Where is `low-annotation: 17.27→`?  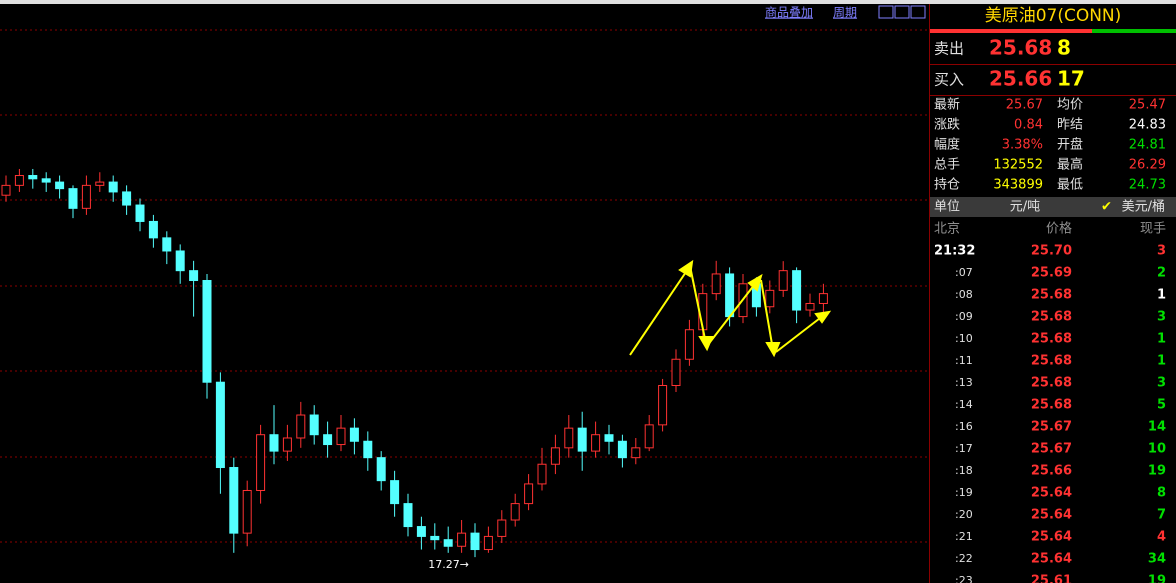
low-annotation: 17.27→ is located at coordinates (448, 564).